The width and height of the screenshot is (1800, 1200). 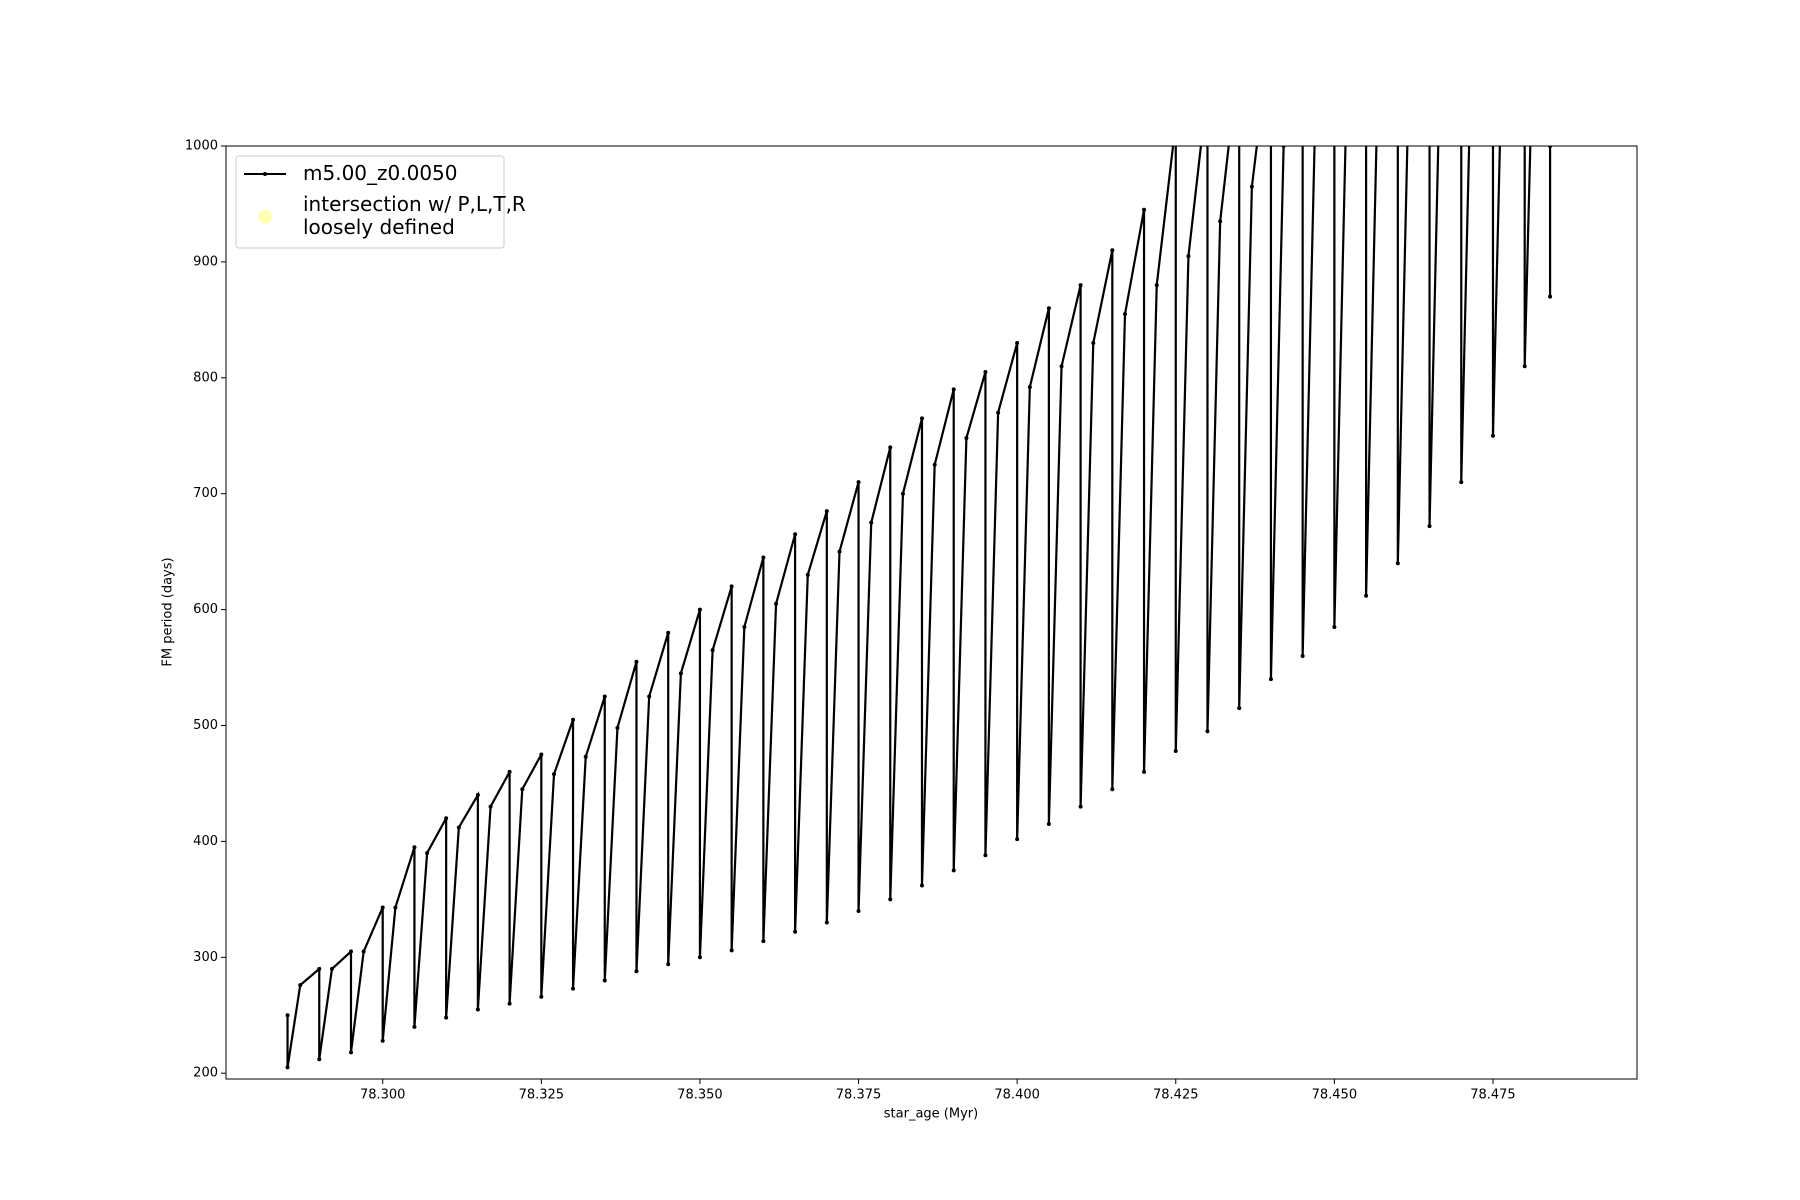 I want to click on y-tick-label: 200, so click(x=205, y=1073).